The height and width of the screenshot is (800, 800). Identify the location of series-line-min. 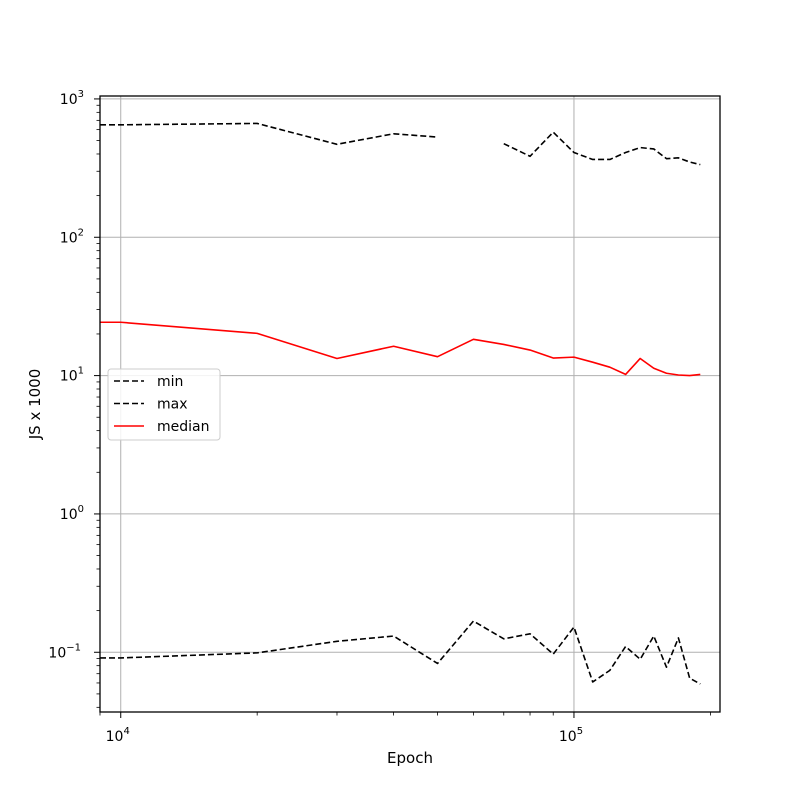
(400, 652).